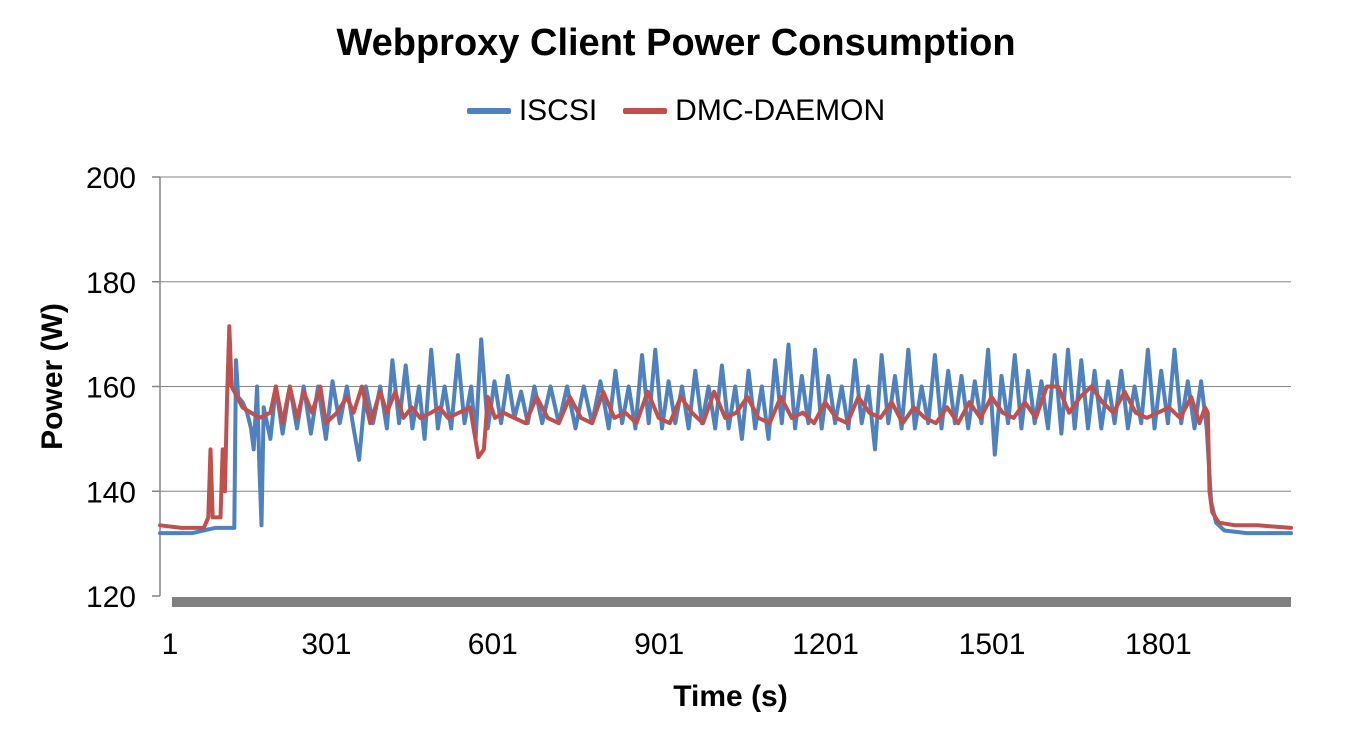  What do you see at coordinates (659, 644) in the screenshot?
I see `x-tick-label: 901` at bounding box center [659, 644].